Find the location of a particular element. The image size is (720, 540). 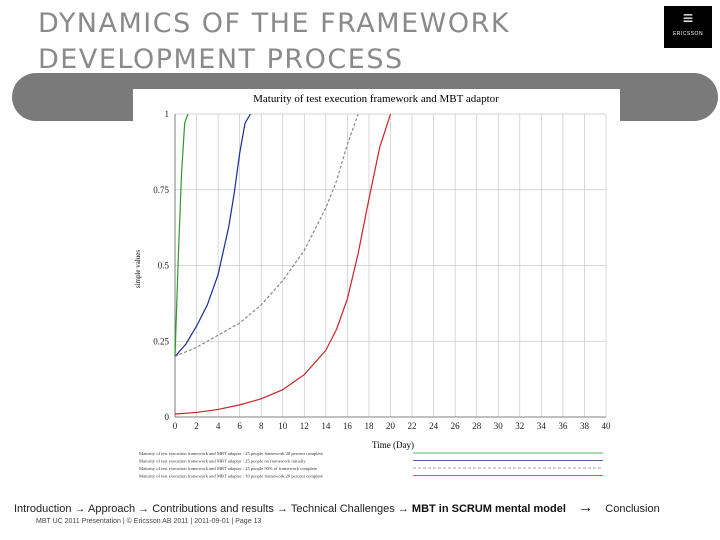

x-tick-label: 22 is located at coordinates (412, 426).